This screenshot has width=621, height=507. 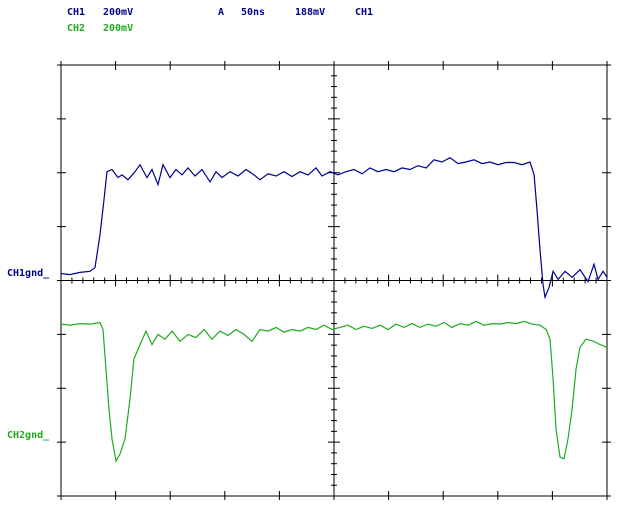 I want to click on ch1-label: CH1, so click(x=76, y=12).